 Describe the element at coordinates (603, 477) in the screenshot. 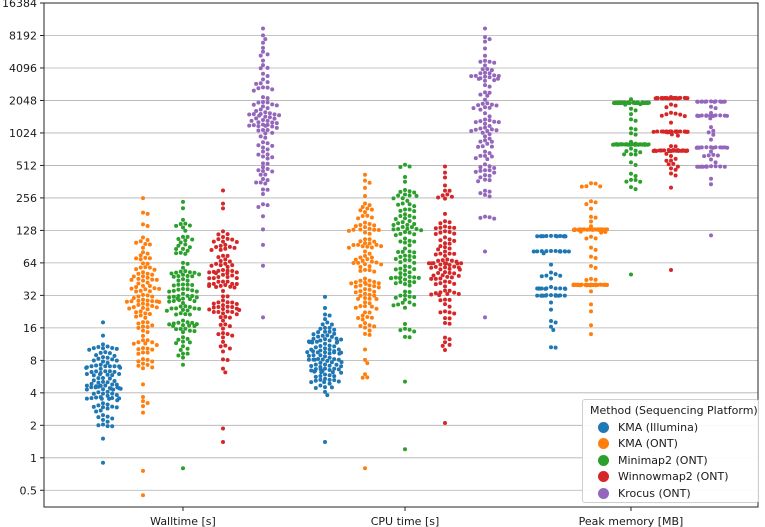

I see `legend-marker-winnowmap2-ont` at that location.